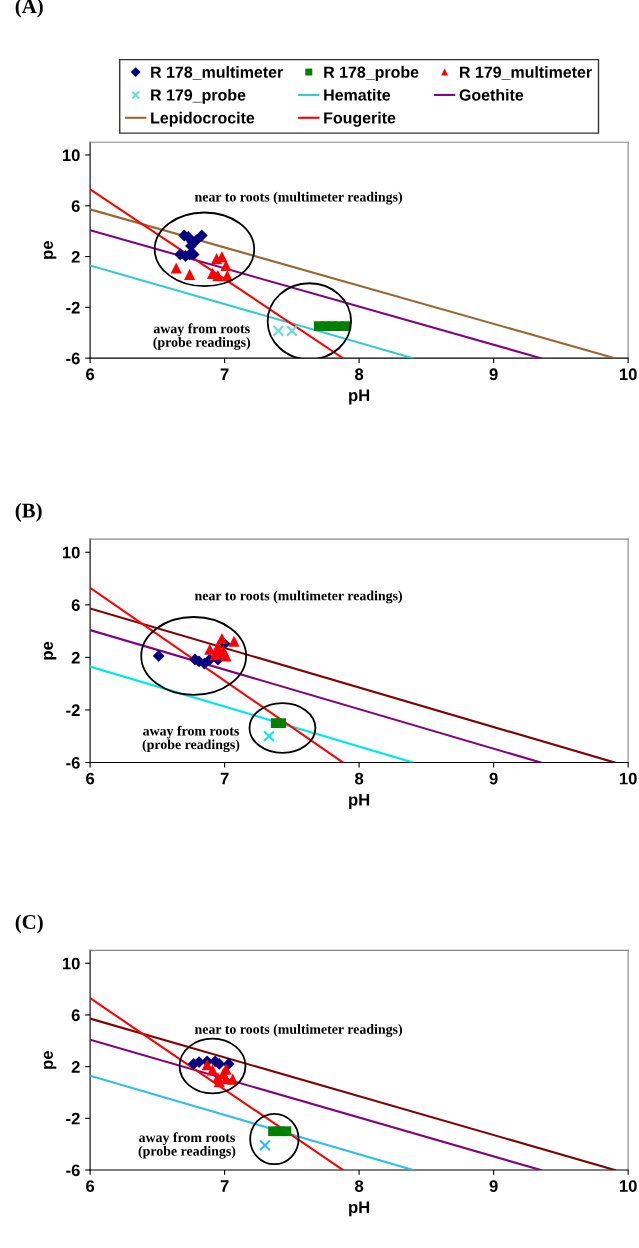 The height and width of the screenshot is (1248, 639). Describe the element at coordinates (29, 924) in the screenshot. I see `chart-title: (C)` at that location.